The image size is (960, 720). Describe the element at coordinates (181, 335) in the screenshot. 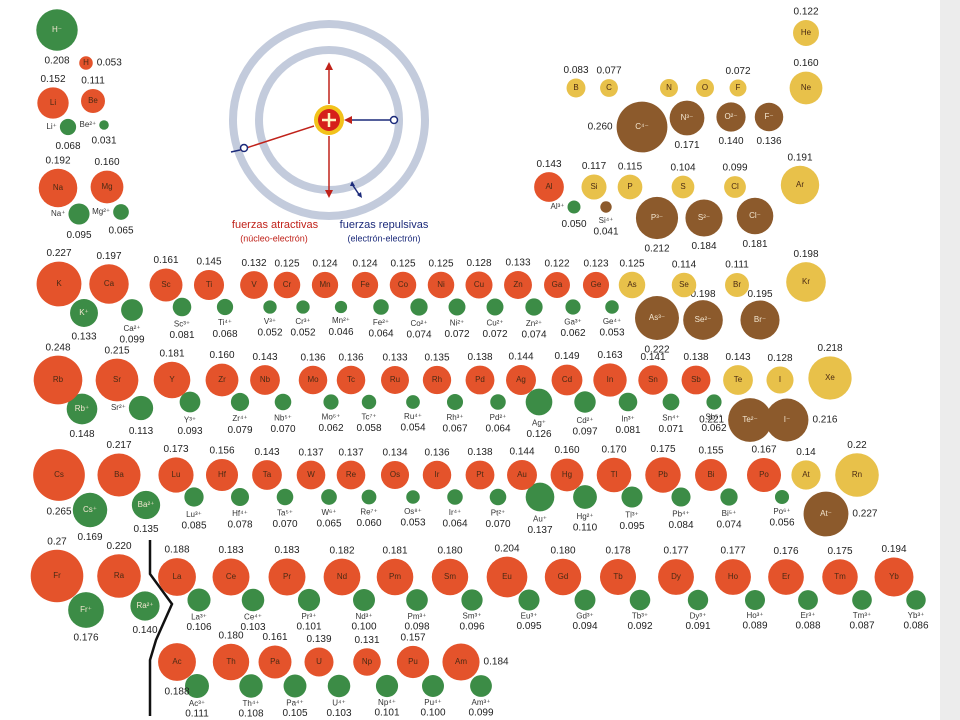

I see `ionic-radius: 0.081` at that location.